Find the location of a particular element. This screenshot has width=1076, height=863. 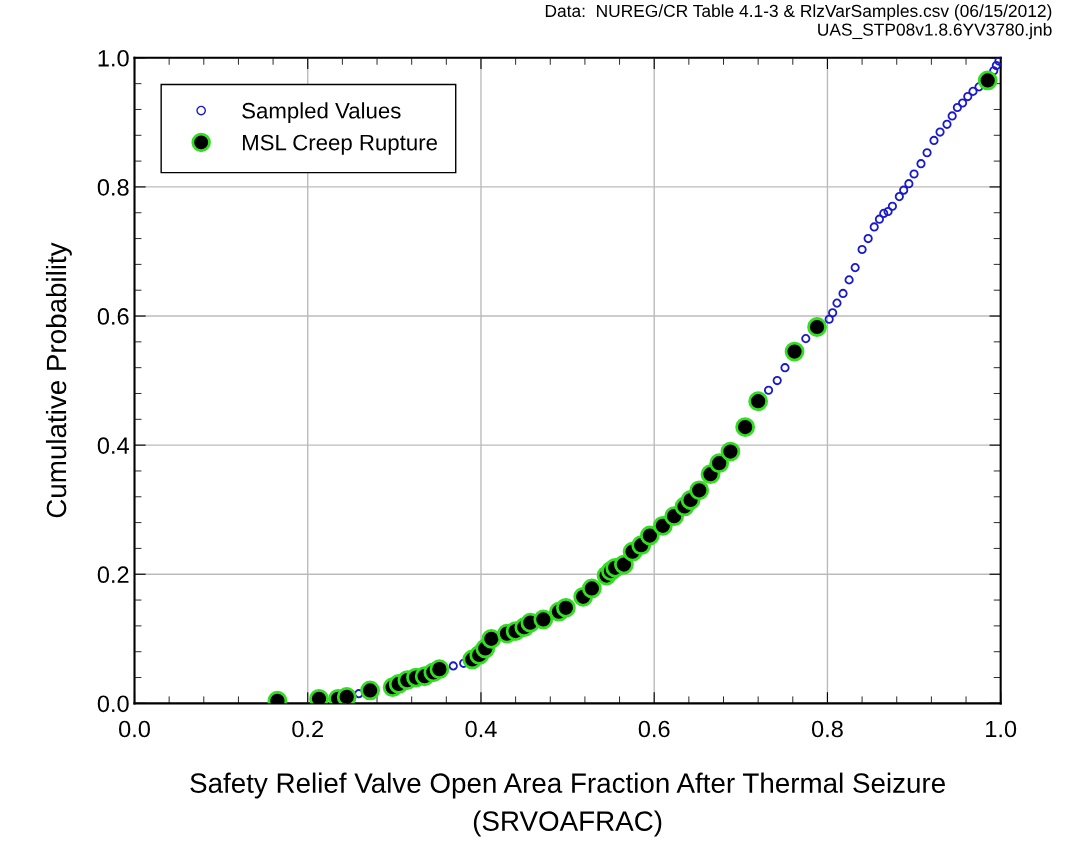

y-tick-label: 0.2 is located at coordinates (113, 575).